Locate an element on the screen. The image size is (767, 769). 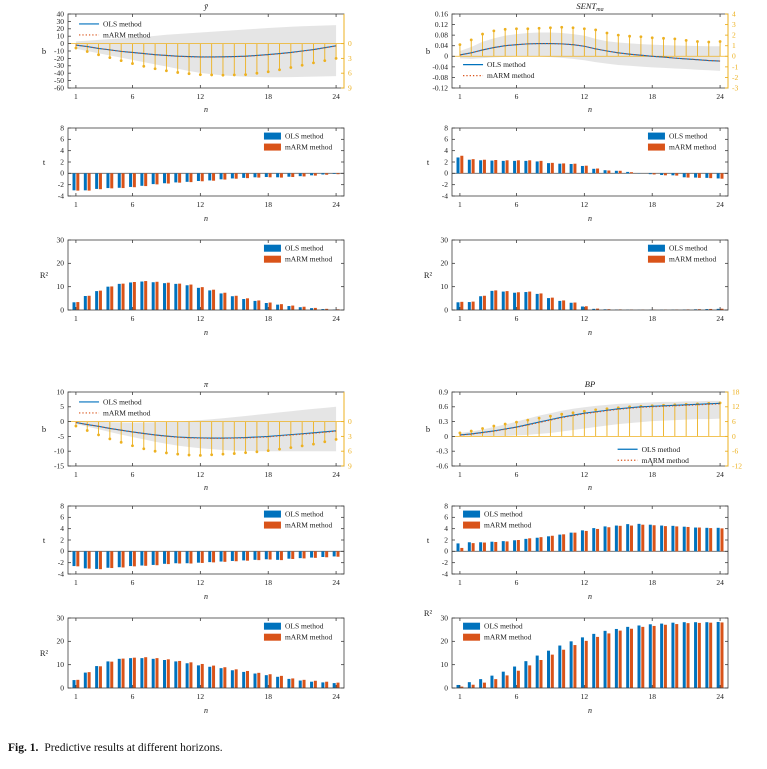
svg-text: 0.3 is located at coordinates (444, 421).